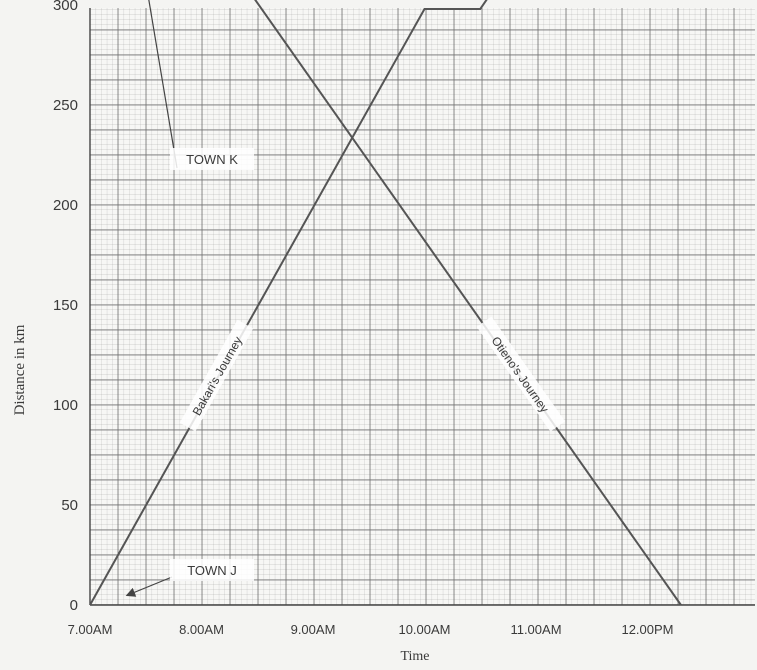 The image size is (757, 670). What do you see at coordinates (424, 629) in the screenshot?
I see `x-tick-label: 10.00AM` at bounding box center [424, 629].